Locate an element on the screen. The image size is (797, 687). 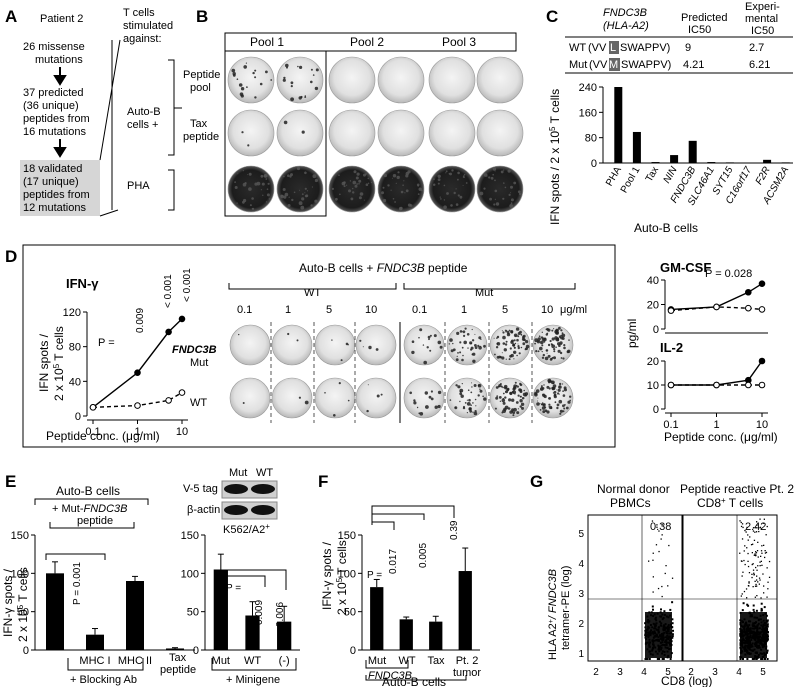
chart-gm-csf: 0 20 40 is located at coordinates (707, 305).